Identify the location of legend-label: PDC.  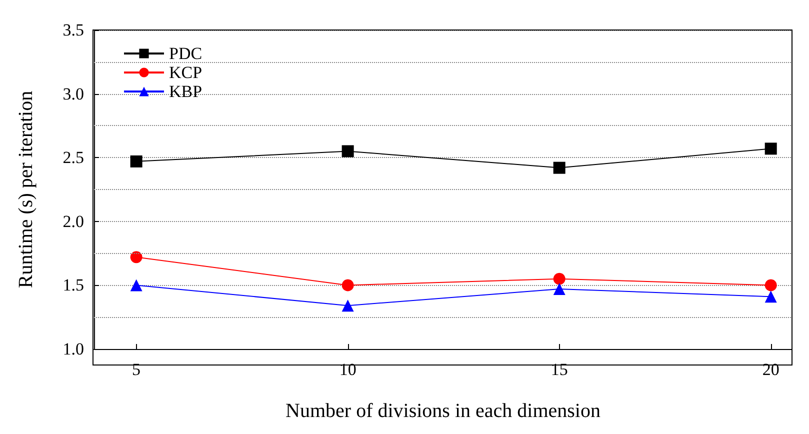
(185, 53).